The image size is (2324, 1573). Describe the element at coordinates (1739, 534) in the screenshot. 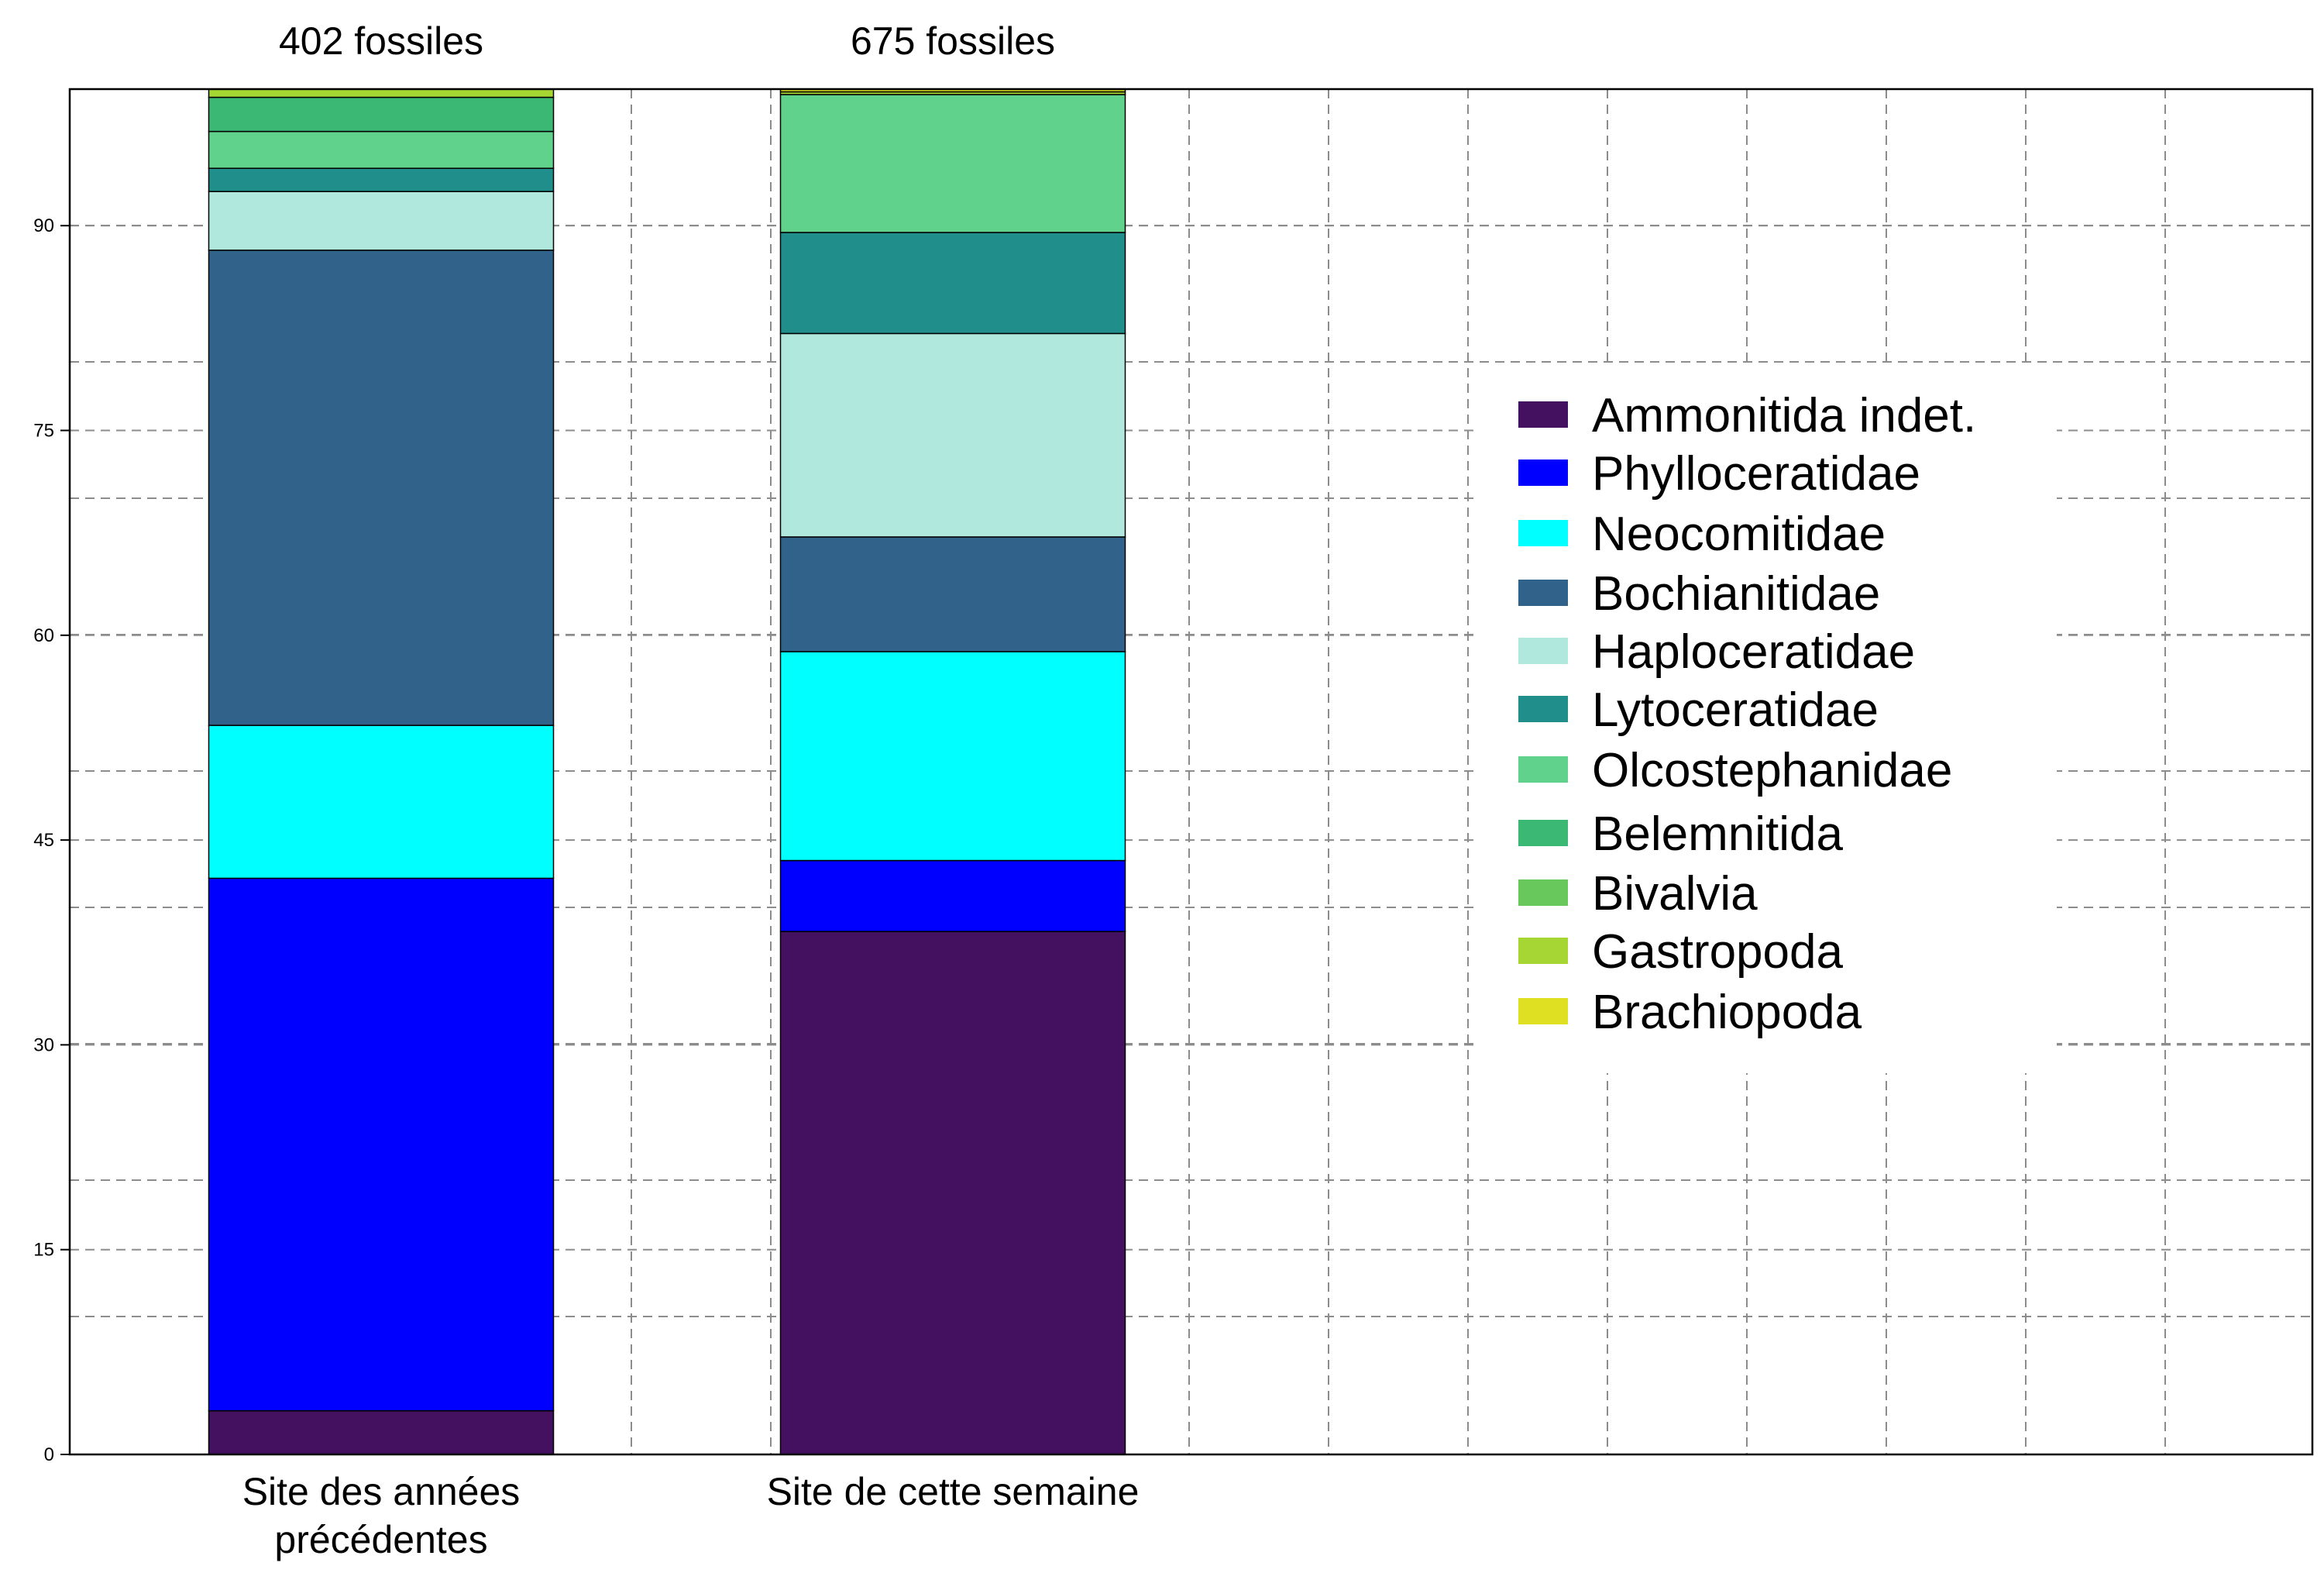

I see `legend-label-neocomitidae: Neocomitidae` at that location.